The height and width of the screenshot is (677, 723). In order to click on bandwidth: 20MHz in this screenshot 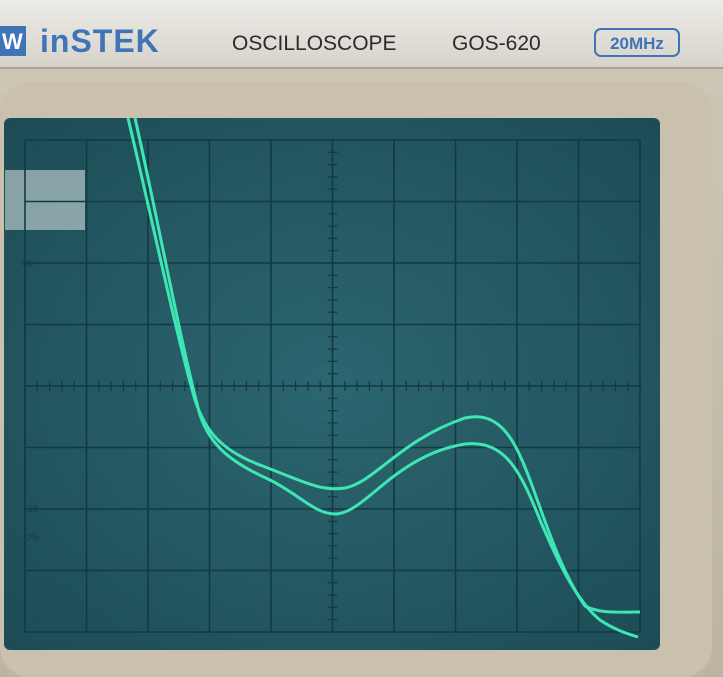, I will do `click(637, 43)`.